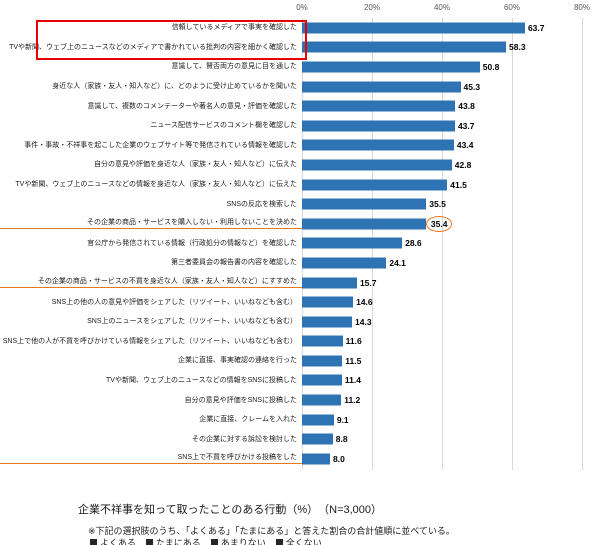 The image size is (600, 545). What do you see at coordinates (339, 458) in the screenshot?
I see `bar-value-label: 8.0` at bounding box center [339, 458].